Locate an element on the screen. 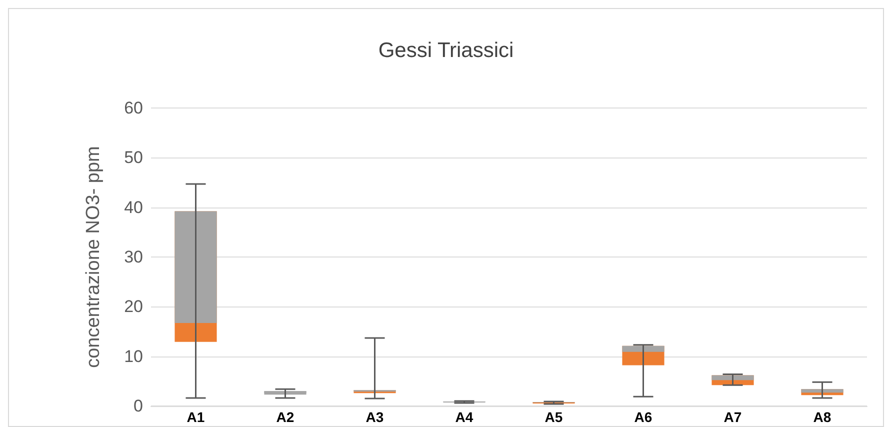 The height and width of the screenshot is (427, 894). x-tick-label: A4 is located at coordinates (464, 417).